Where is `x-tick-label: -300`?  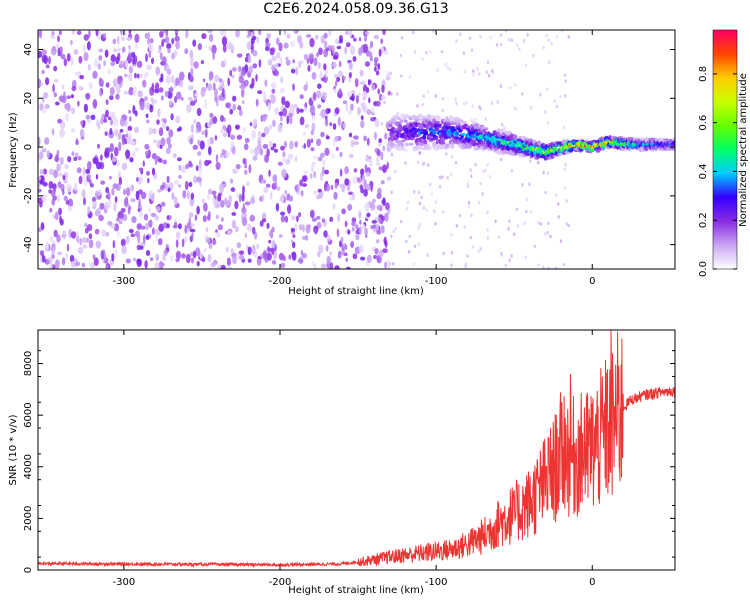
x-tick-label: -300 is located at coordinates (124, 582).